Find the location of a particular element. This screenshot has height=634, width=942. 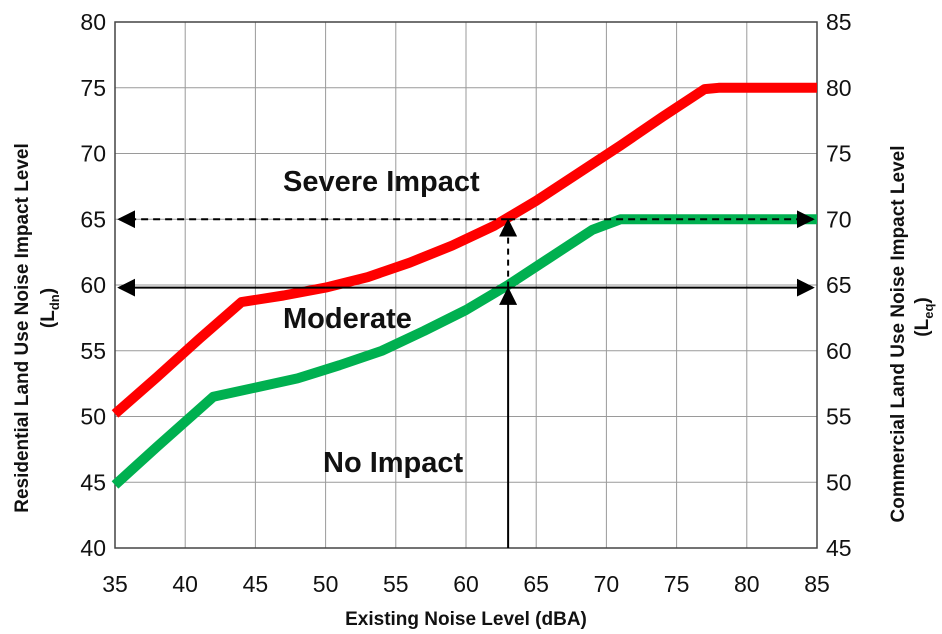

y-tick-label-2: 50 is located at coordinates (93, 417).